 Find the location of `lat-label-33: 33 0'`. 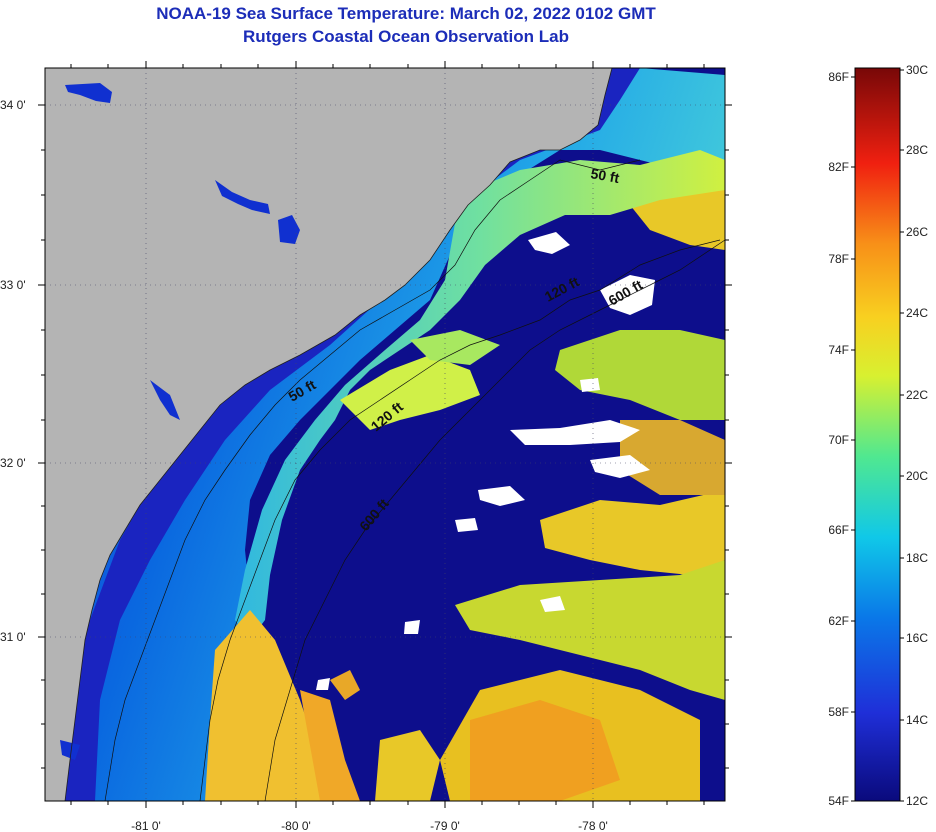

lat-label-33: 33 0' is located at coordinates (13, 285).